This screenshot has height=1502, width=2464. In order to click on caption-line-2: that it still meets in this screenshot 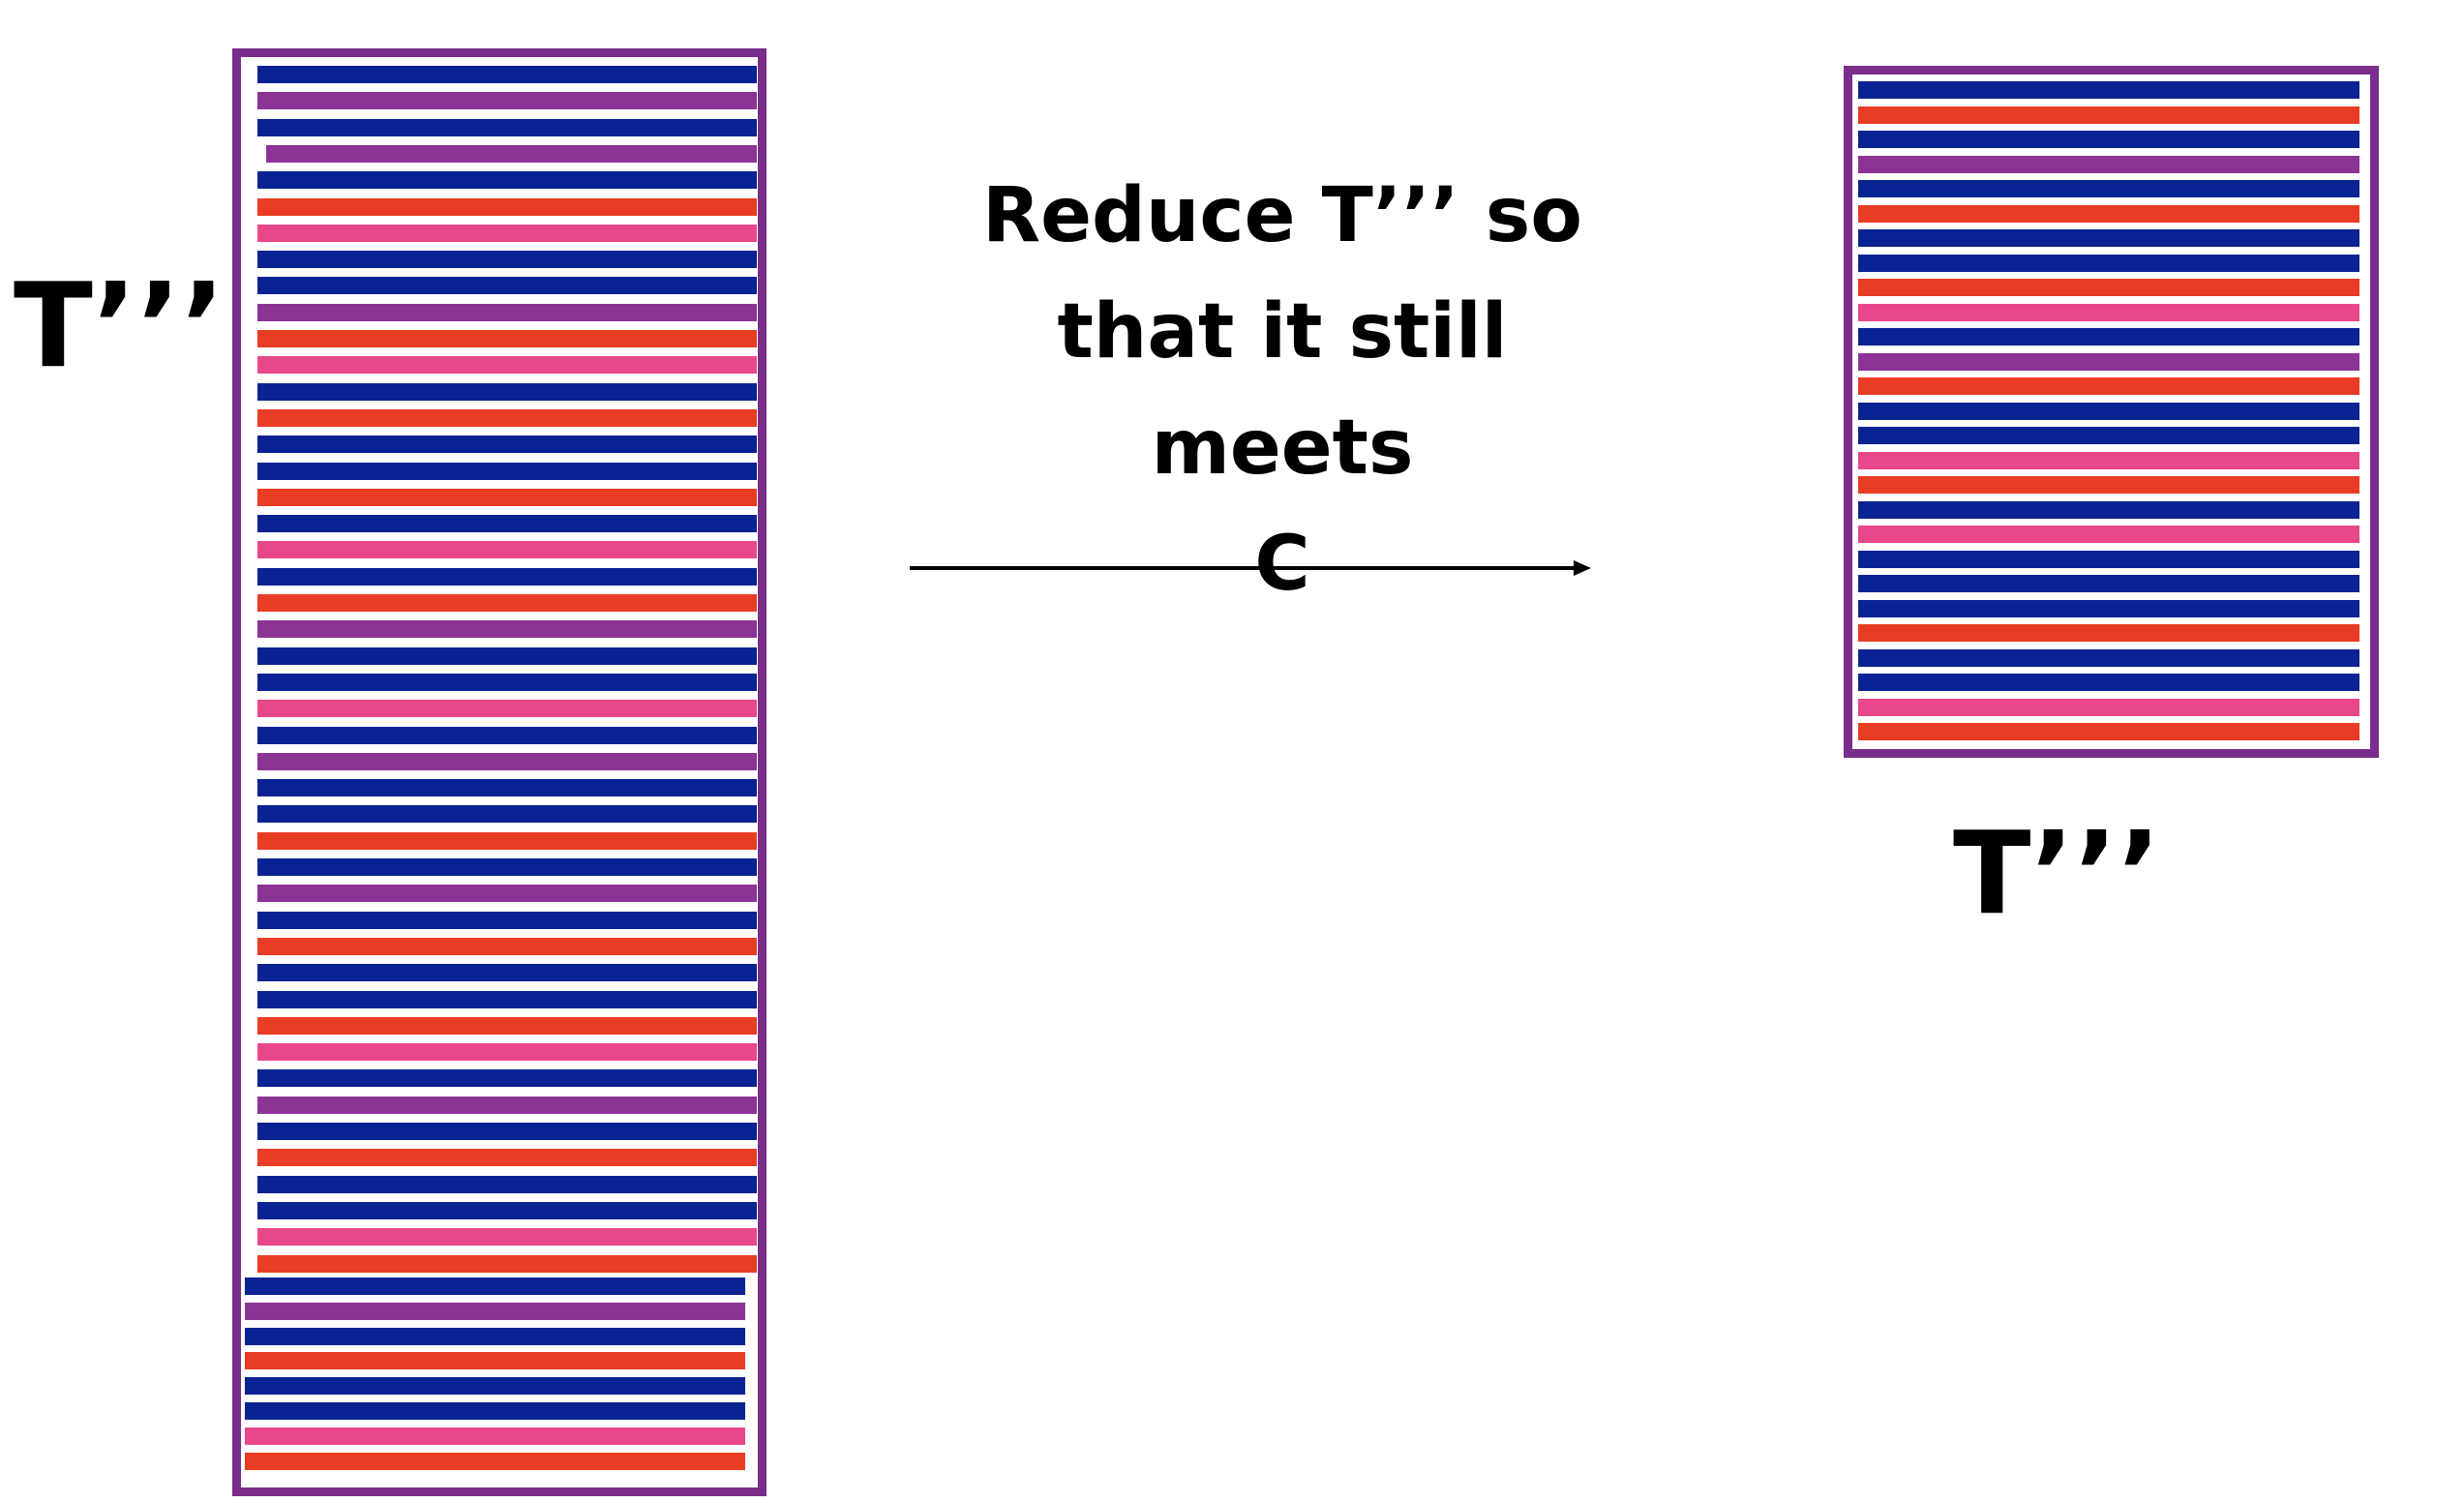, I will do `click(1282, 390)`.